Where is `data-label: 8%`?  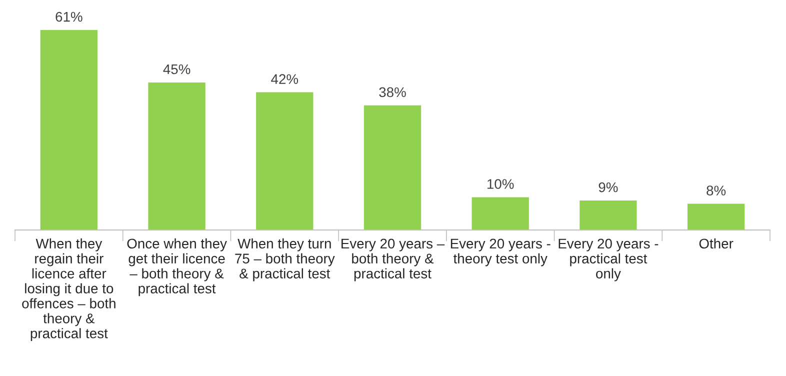
data-label: 8% is located at coordinates (716, 191).